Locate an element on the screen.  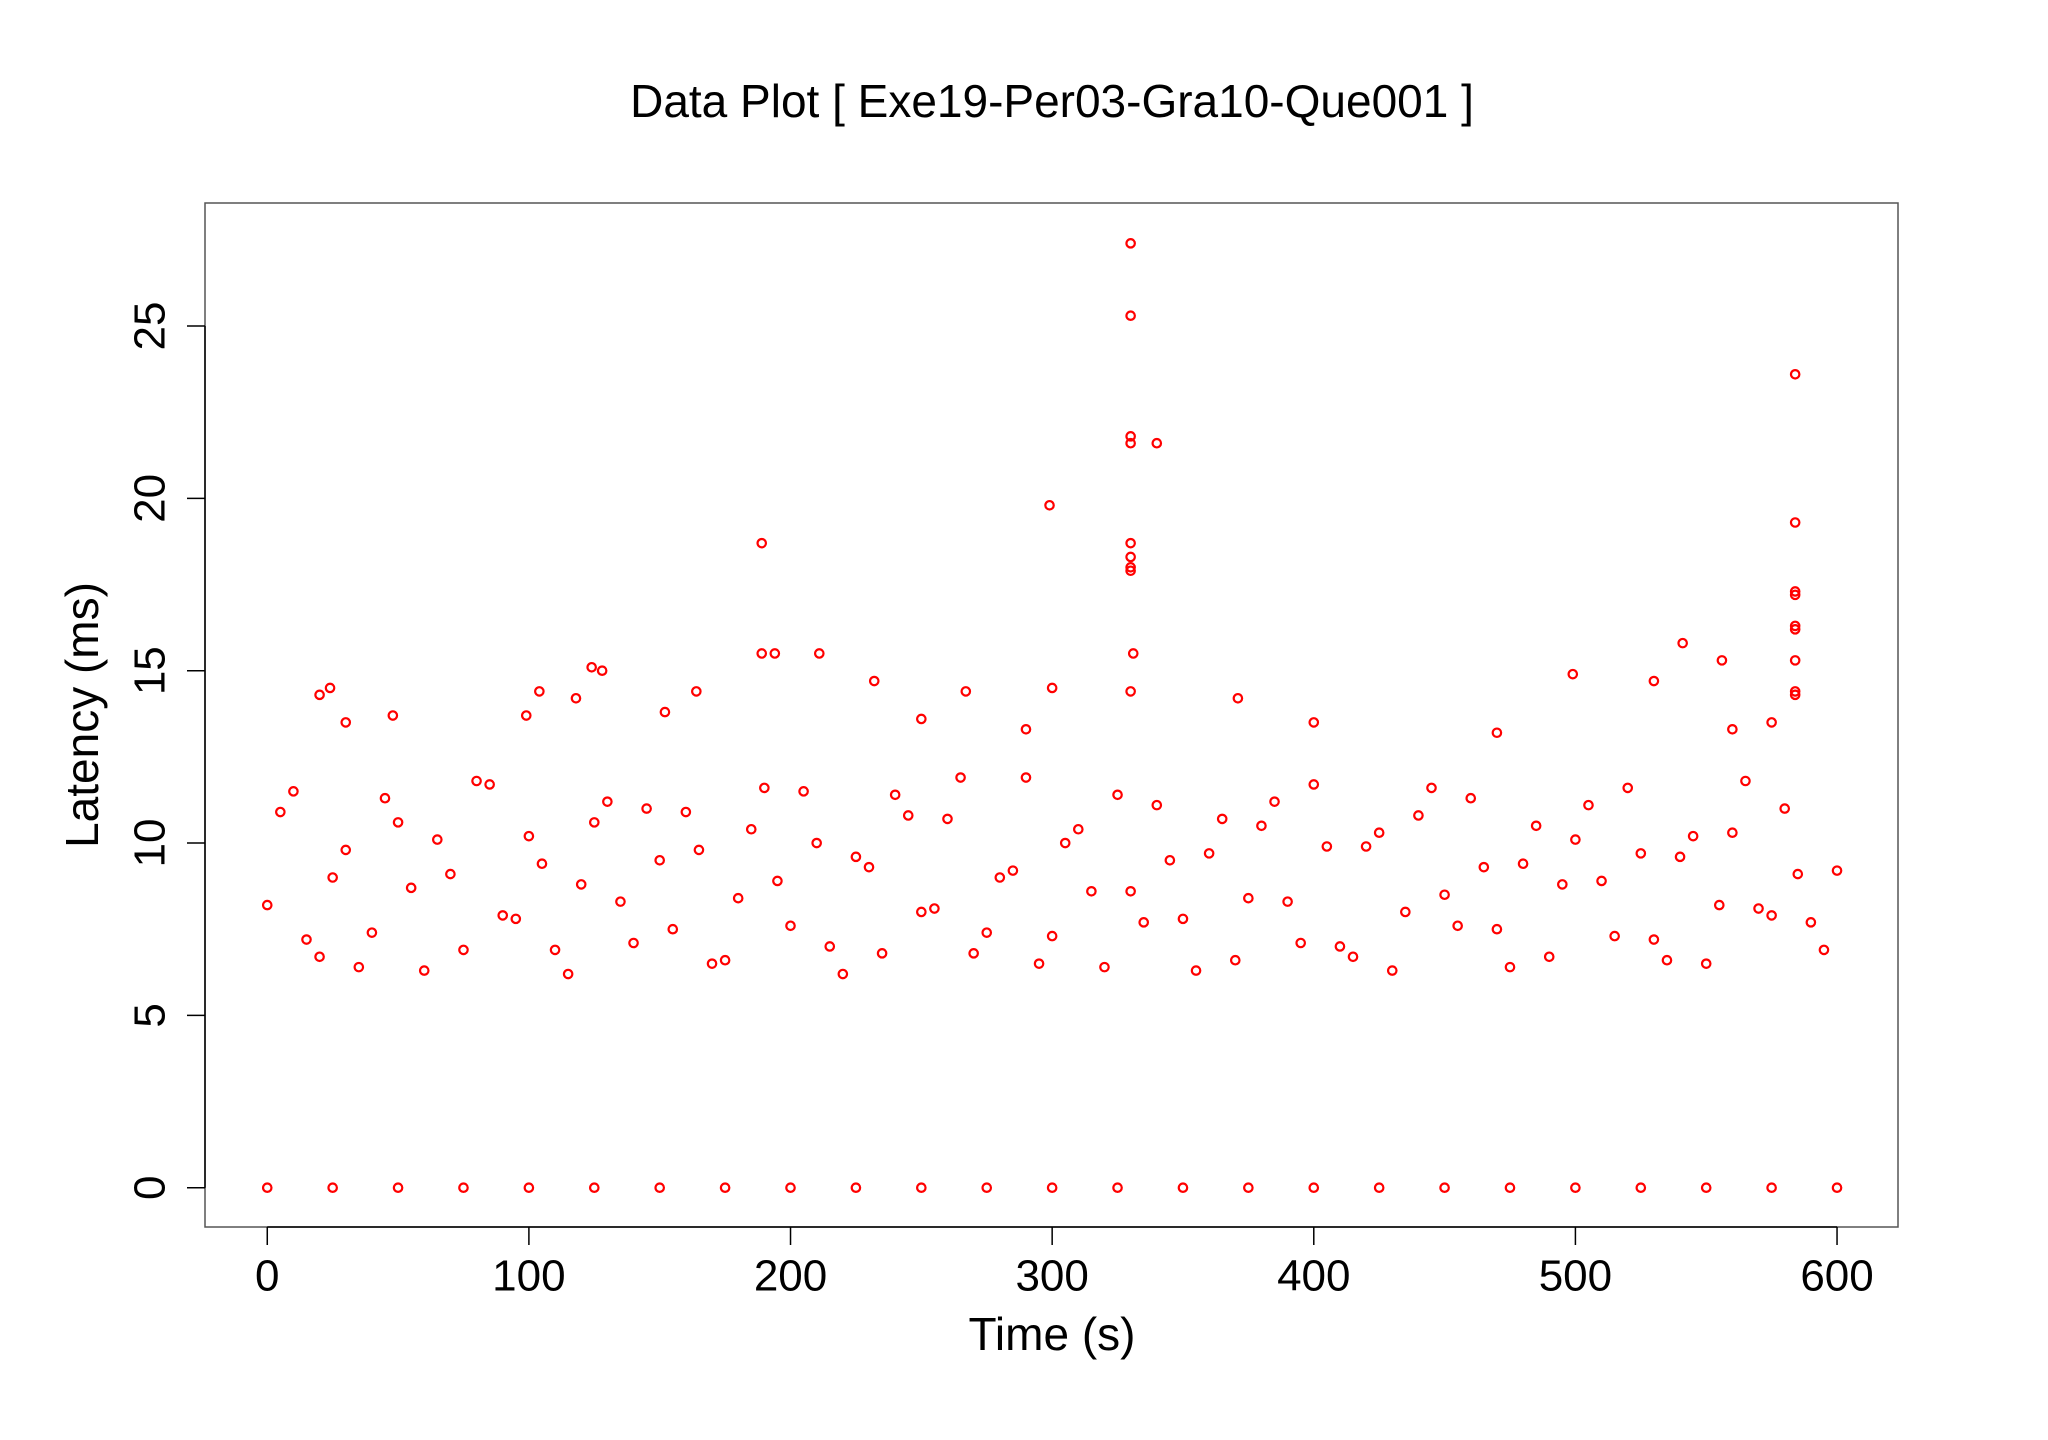
y-axis-title: Latency (ms) is located at coordinates (82, 715).